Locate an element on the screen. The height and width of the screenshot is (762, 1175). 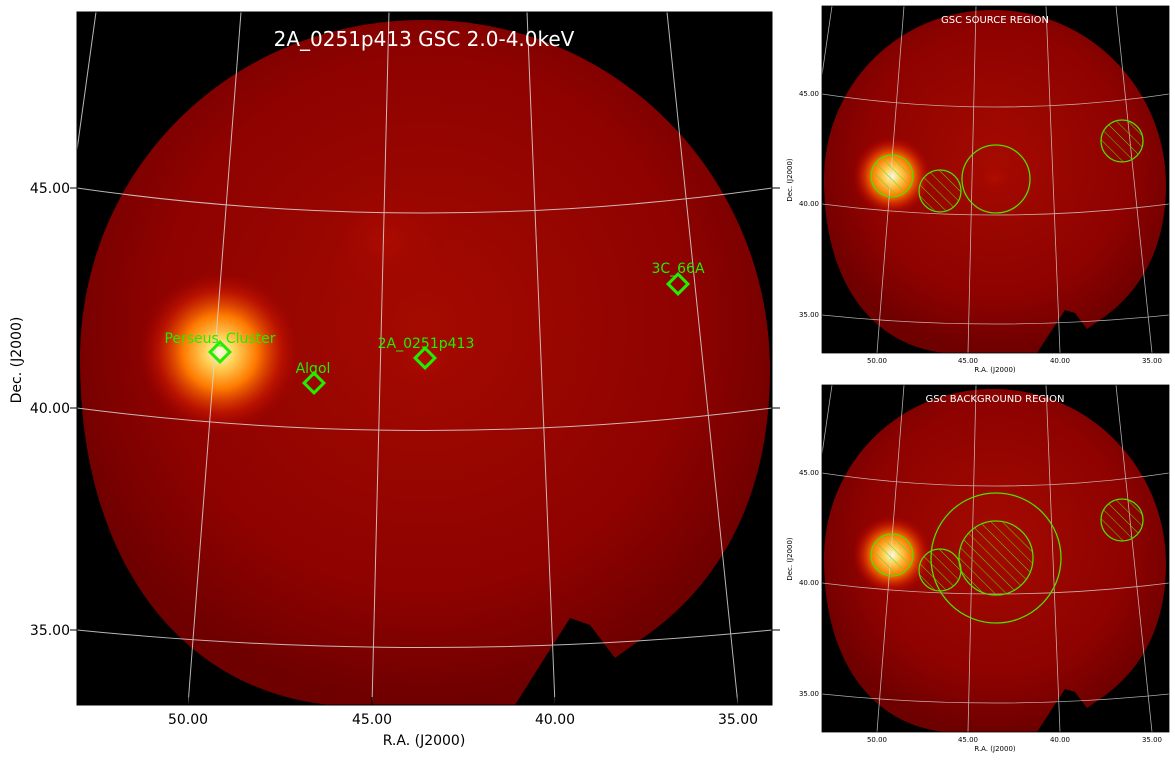
perseus-cluster-emission is located at coordinates (220, 352).